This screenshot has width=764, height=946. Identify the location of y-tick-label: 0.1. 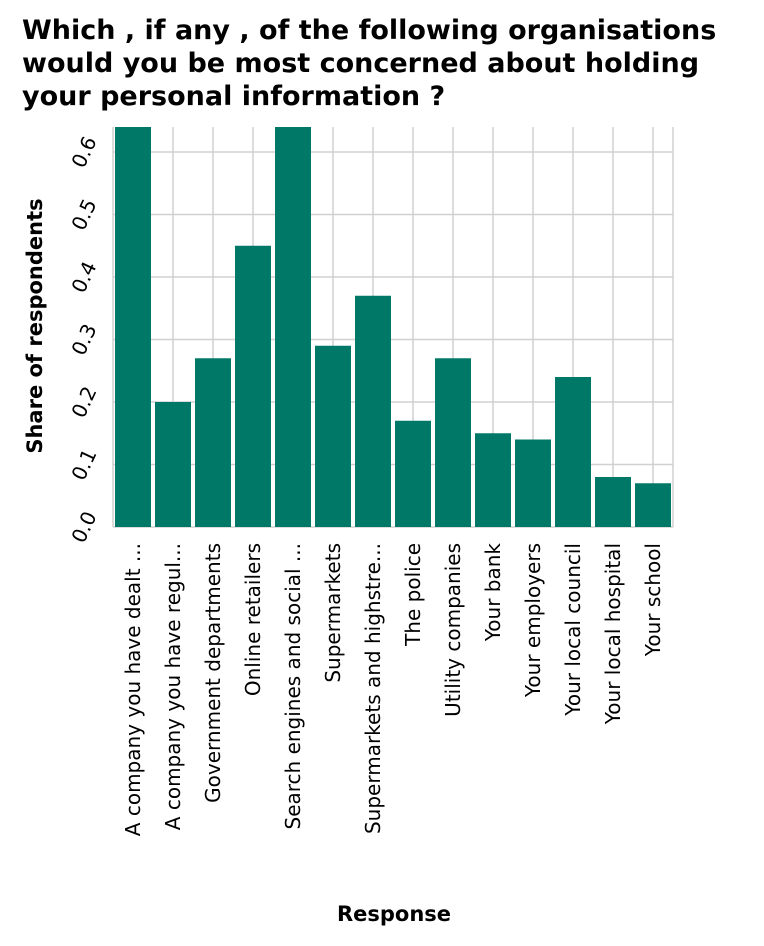
(83, 464).